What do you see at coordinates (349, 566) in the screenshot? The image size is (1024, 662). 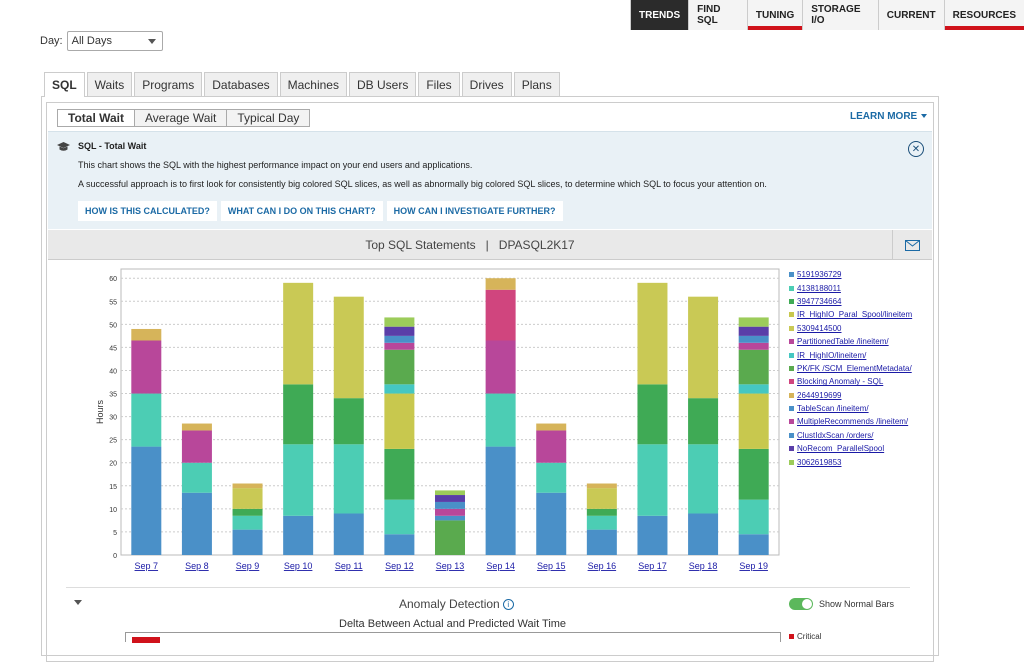 I see `x-tick-label: Sep 11` at bounding box center [349, 566].